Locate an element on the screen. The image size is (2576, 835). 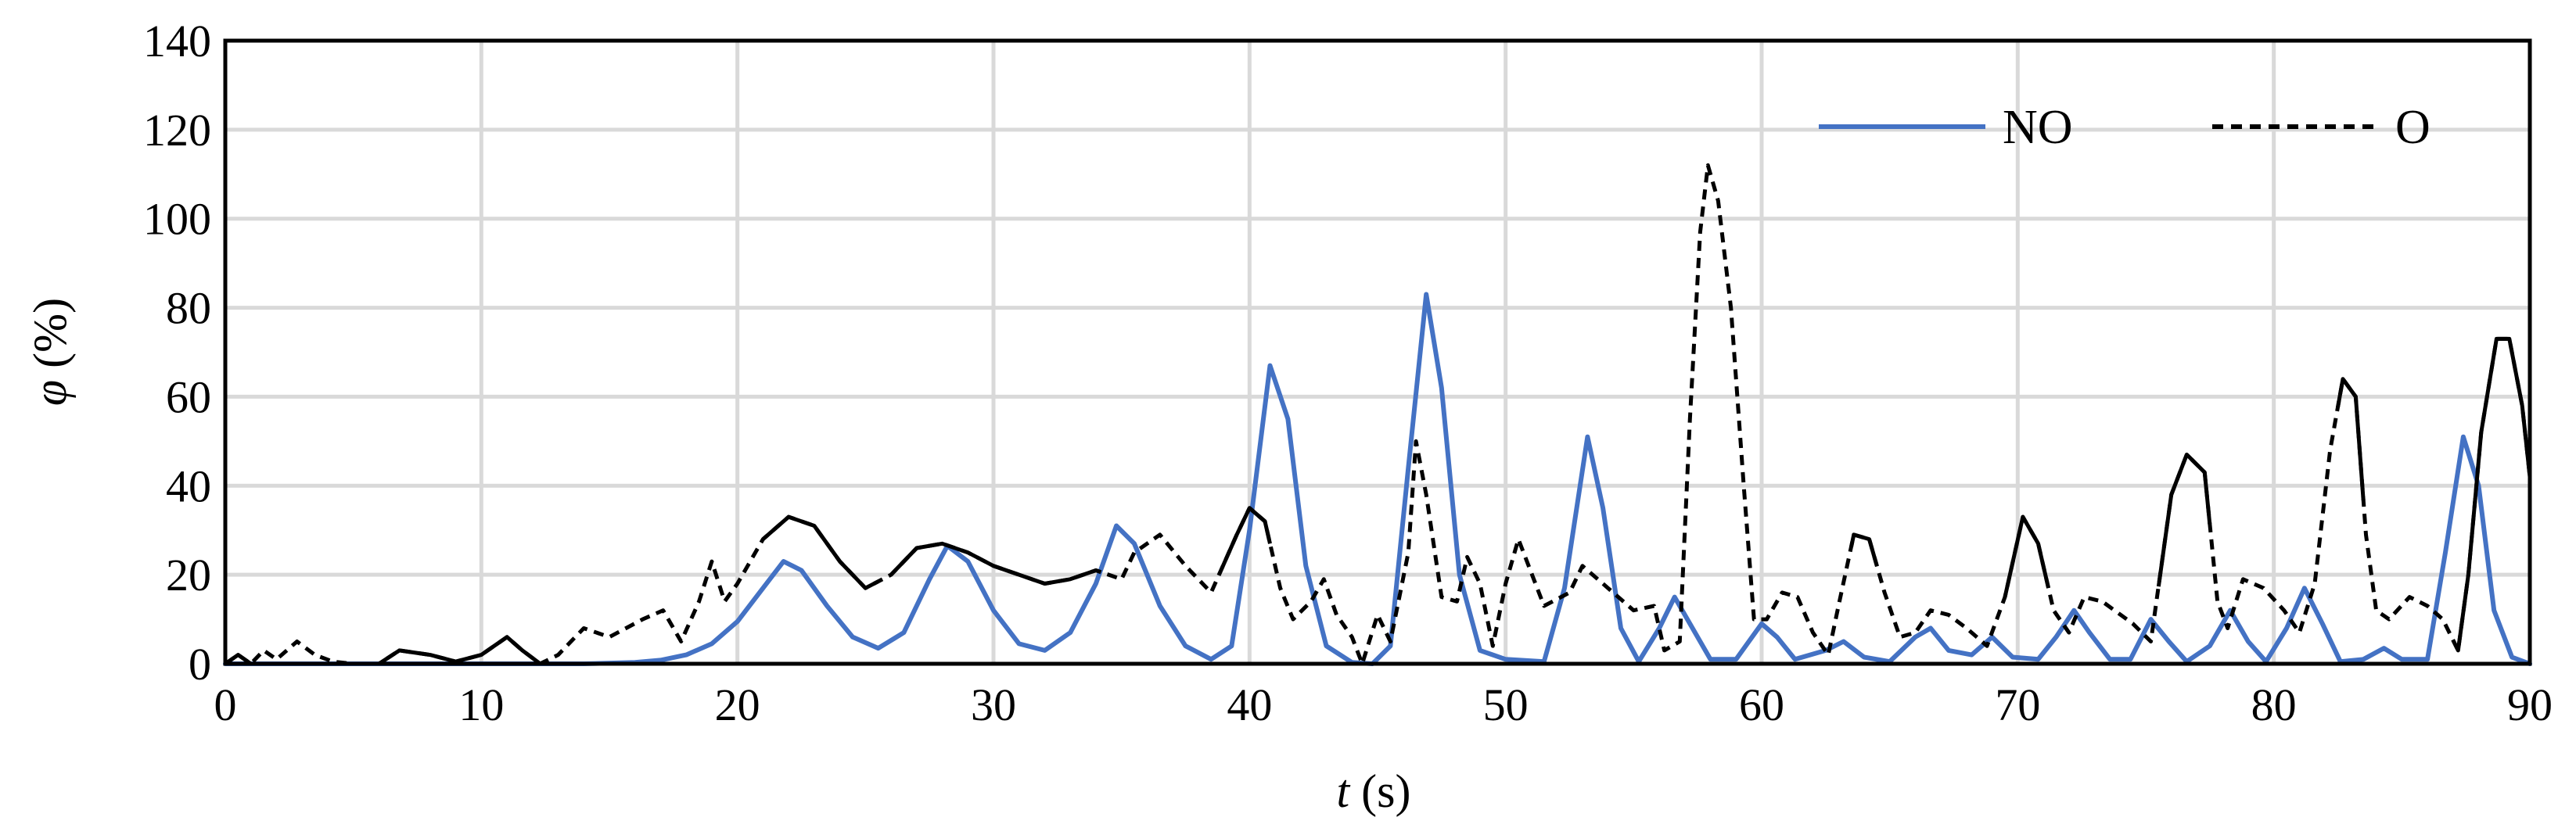
x-tick-label: 70 is located at coordinates (2018, 704).